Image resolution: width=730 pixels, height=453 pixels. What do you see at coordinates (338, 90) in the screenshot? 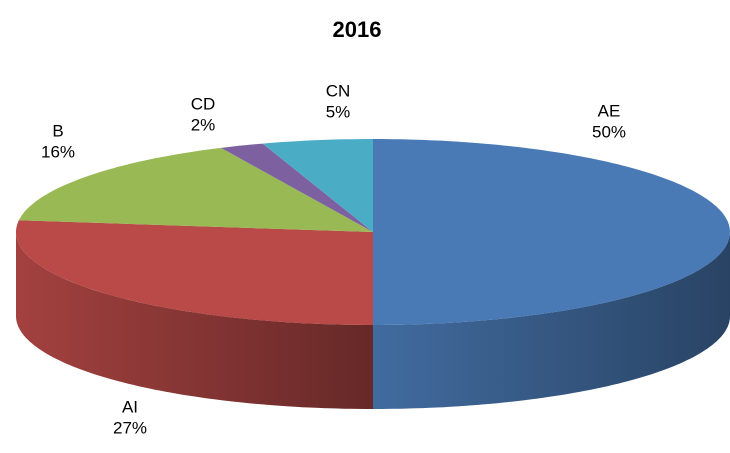
I see `slice-category: CN` at bounding box center [338, 90].